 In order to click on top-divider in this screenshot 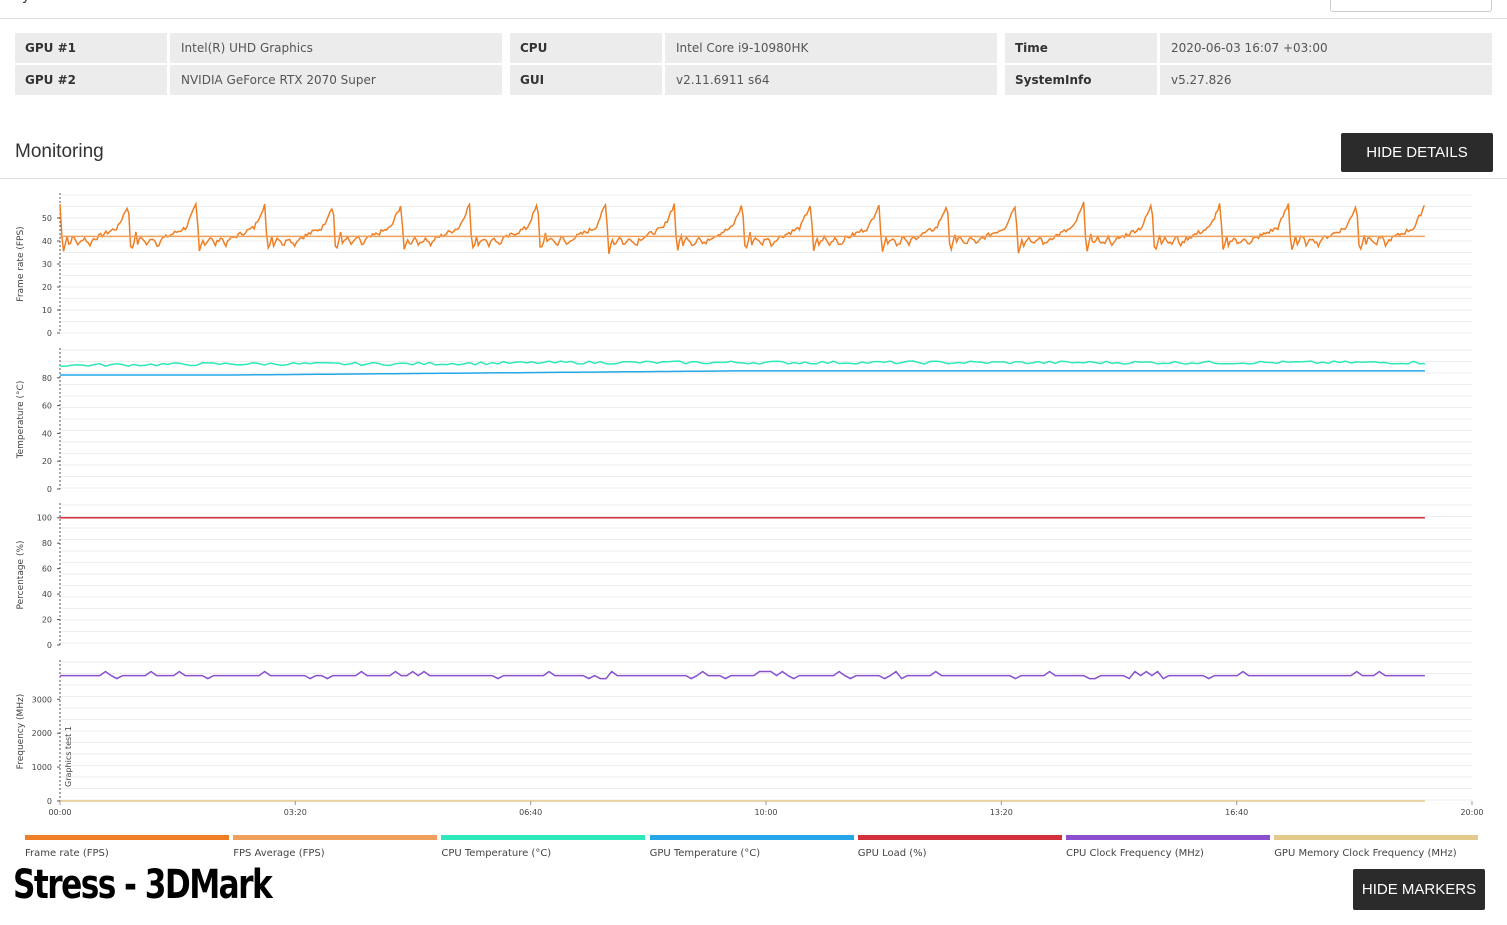, I will do `click(753, 18)`.